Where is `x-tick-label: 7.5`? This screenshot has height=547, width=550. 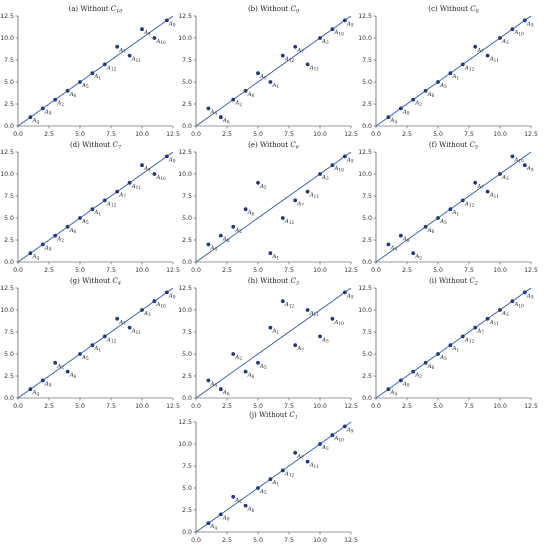 x-tick-label: 7.5 is located at coordinates (111, 406).